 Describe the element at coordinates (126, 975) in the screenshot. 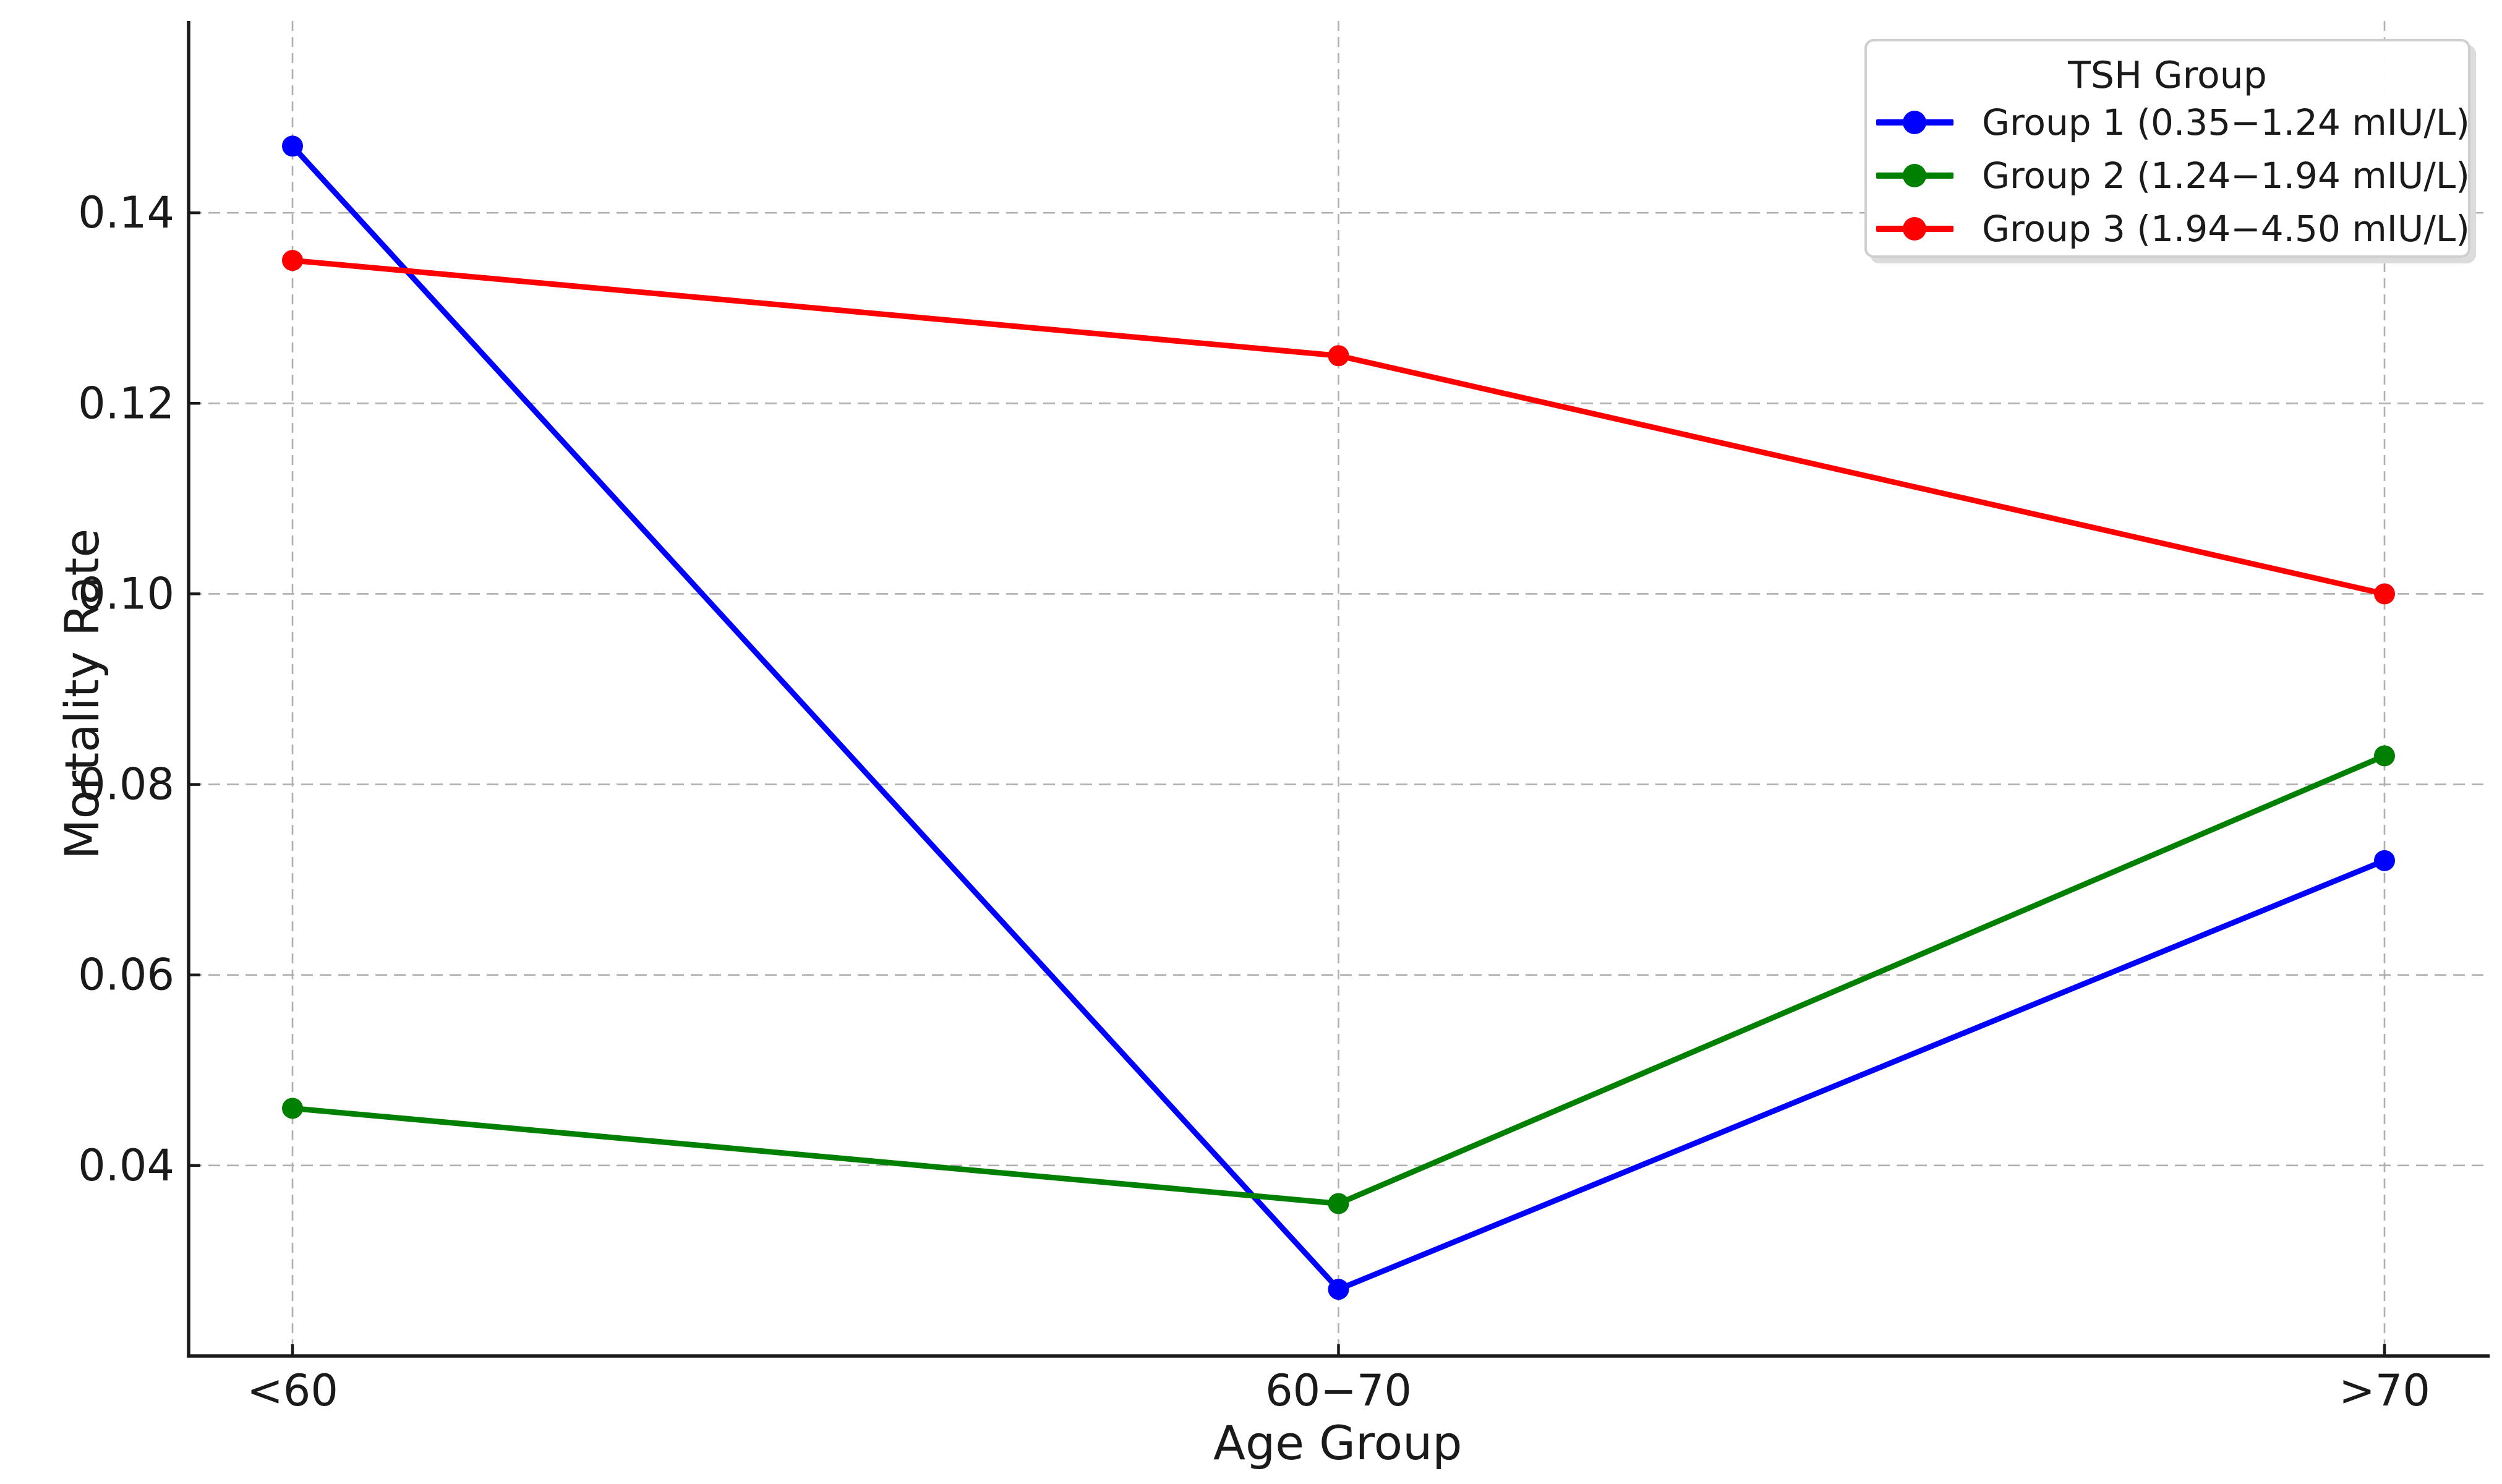

I see `y-tick-label: 0.06` at that location.